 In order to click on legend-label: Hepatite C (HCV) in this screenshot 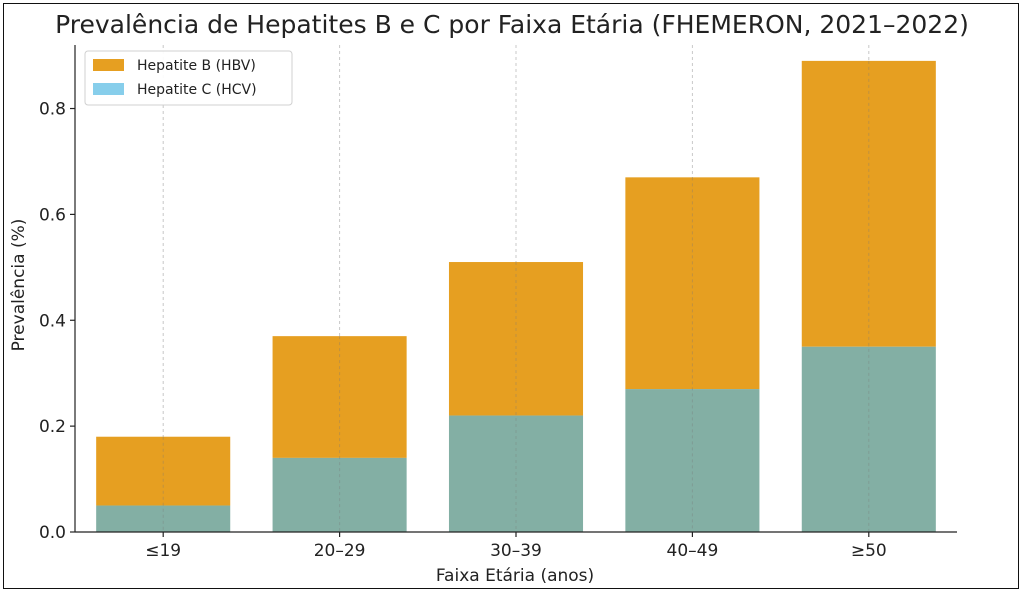, I will do `click(197, 90)`.